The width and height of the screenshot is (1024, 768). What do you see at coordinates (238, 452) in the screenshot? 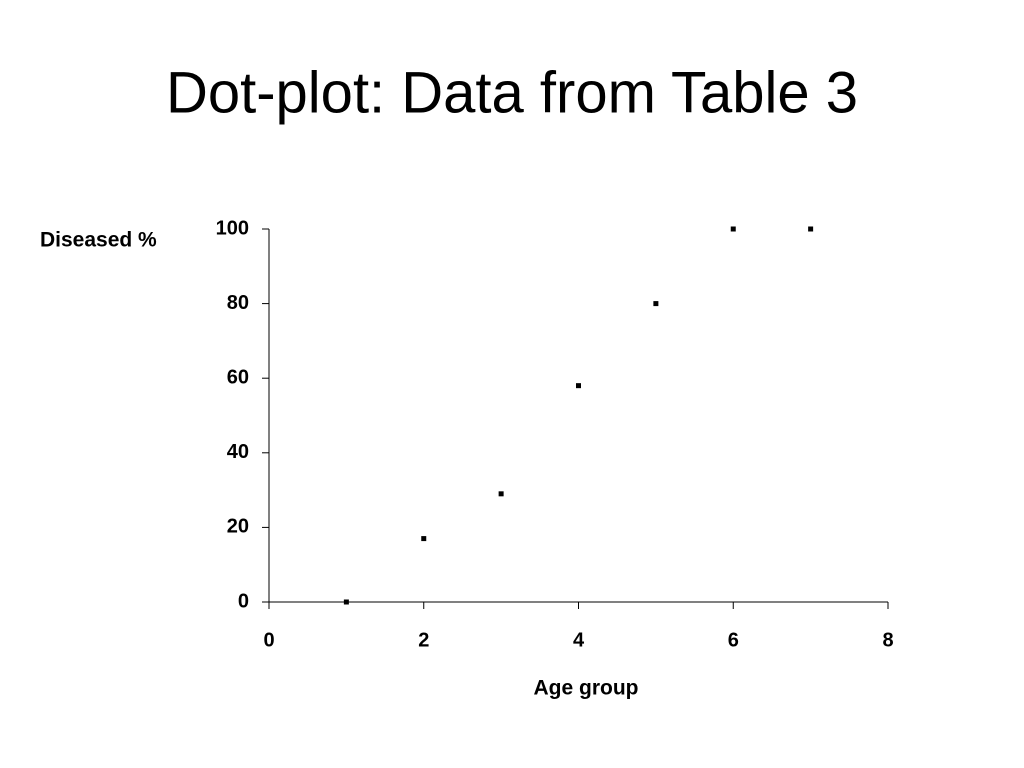
I see `y-tick-label: 40` at bounding box center [238, 452].